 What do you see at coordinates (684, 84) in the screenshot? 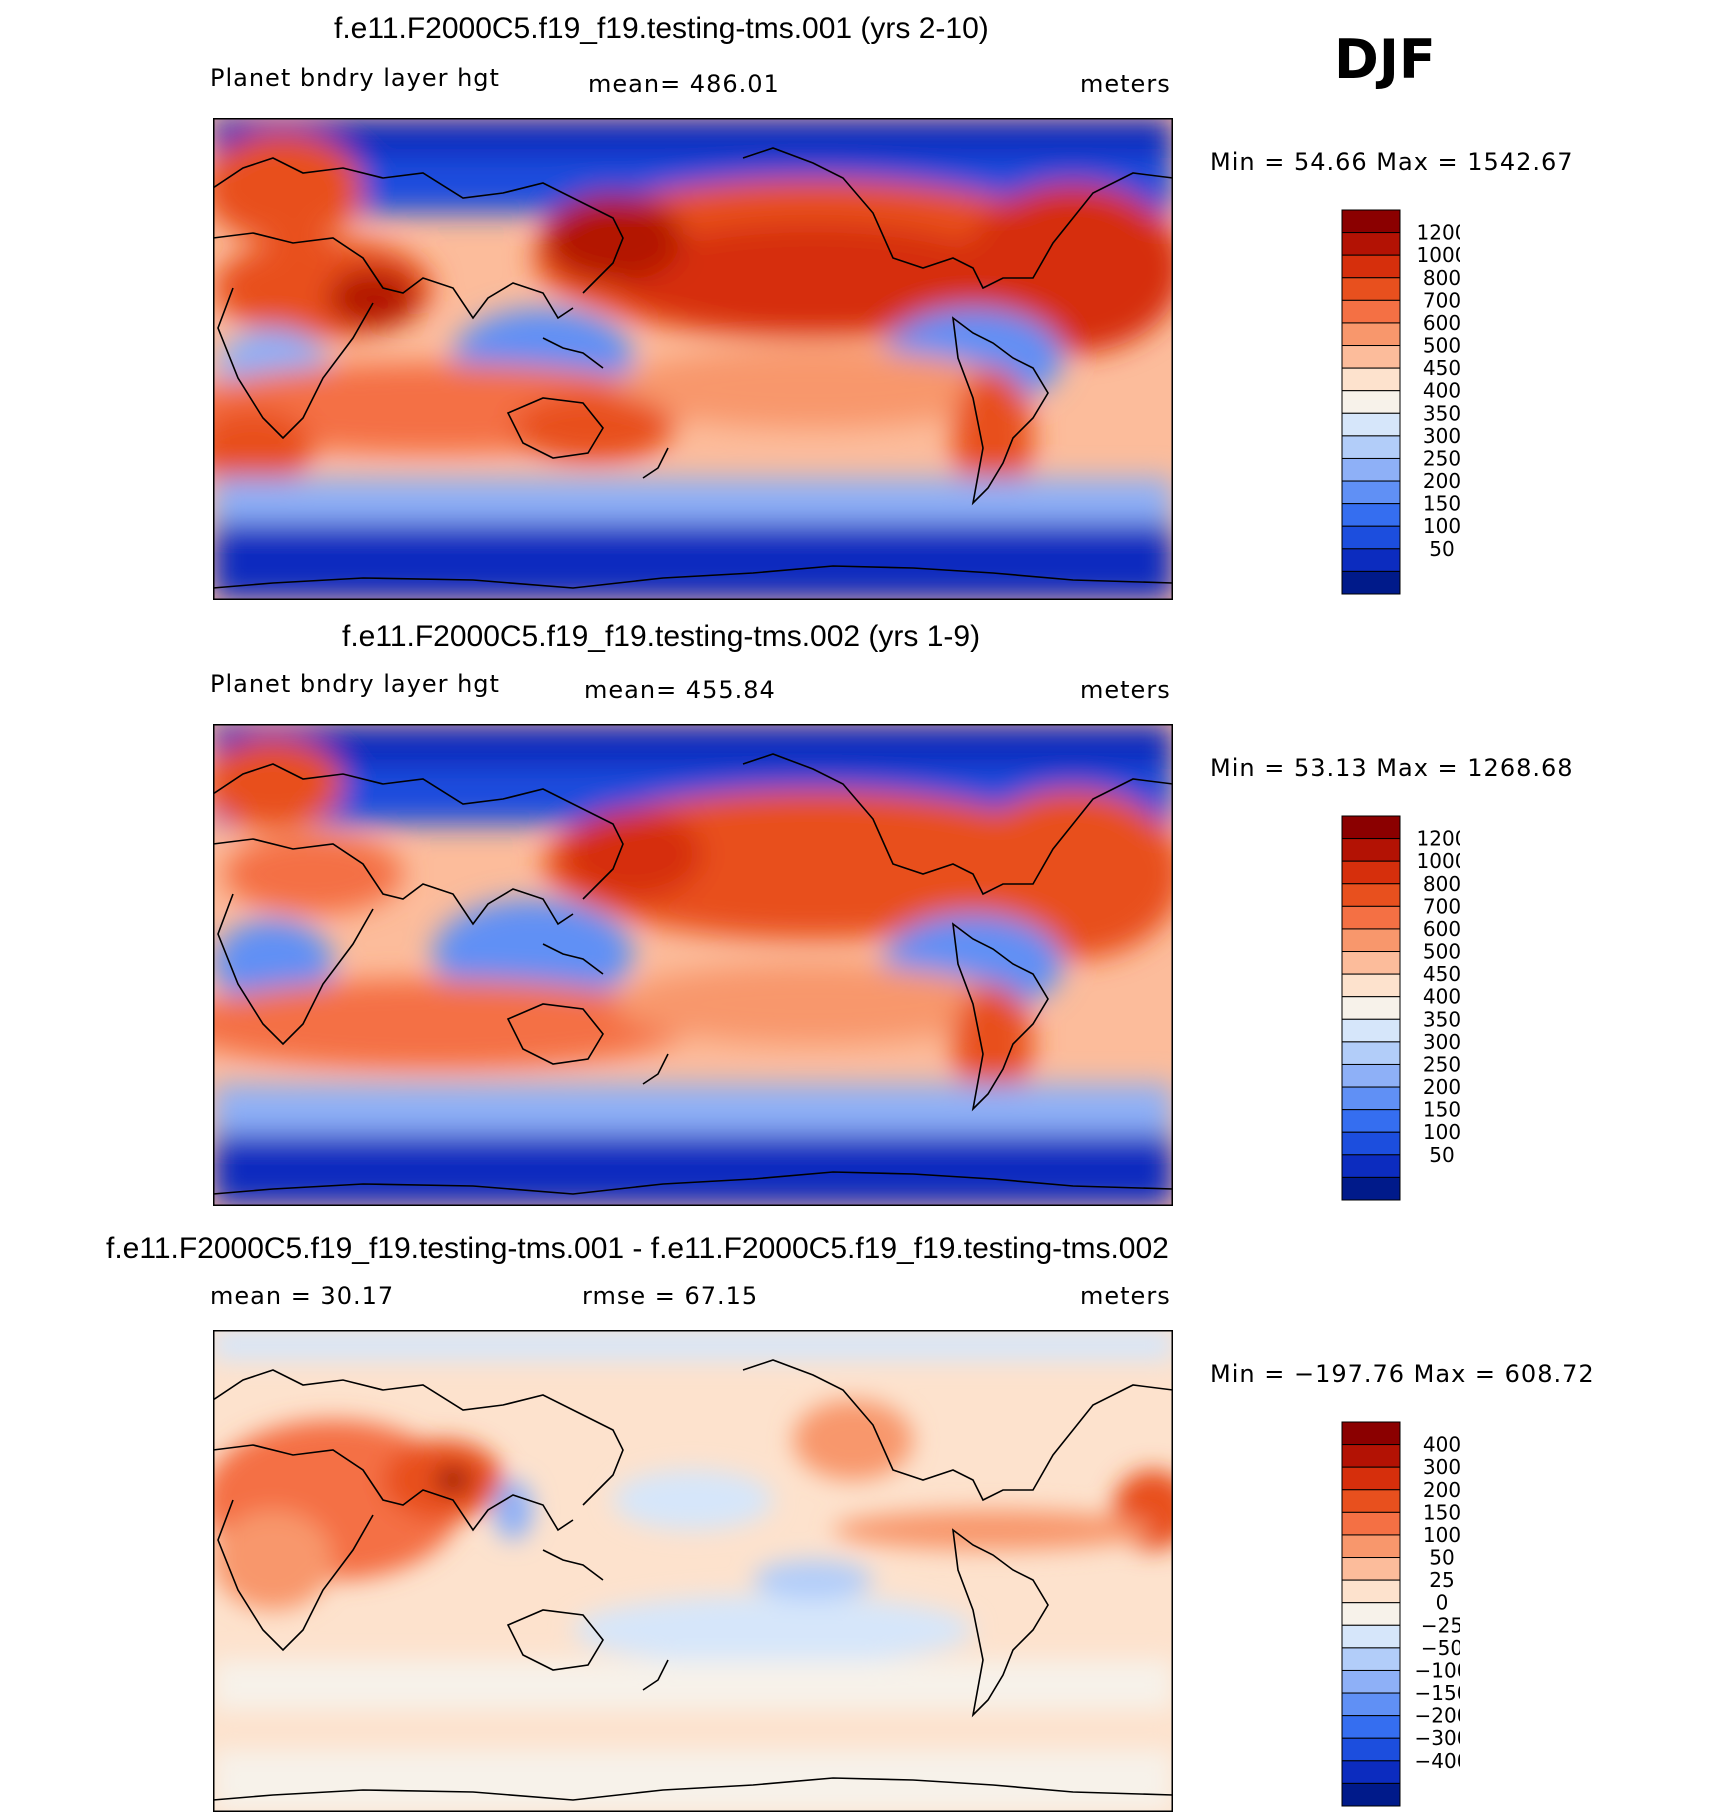
I see `panel-1-mean-label: mean= 486.01` at bounding box center [684, 84].